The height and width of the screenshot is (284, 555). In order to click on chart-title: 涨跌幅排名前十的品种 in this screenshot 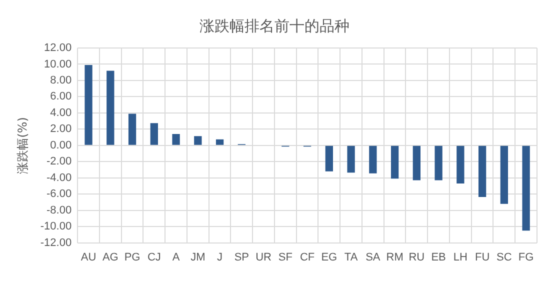, I will do `click(275, 25)`.